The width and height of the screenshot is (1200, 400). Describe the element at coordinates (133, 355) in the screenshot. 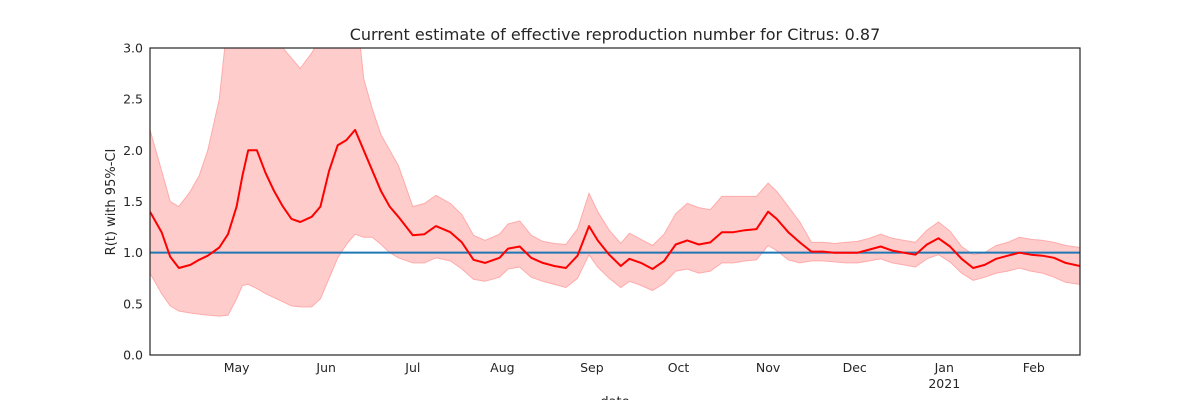

I see `y-tick-label: 0.0` at that location.